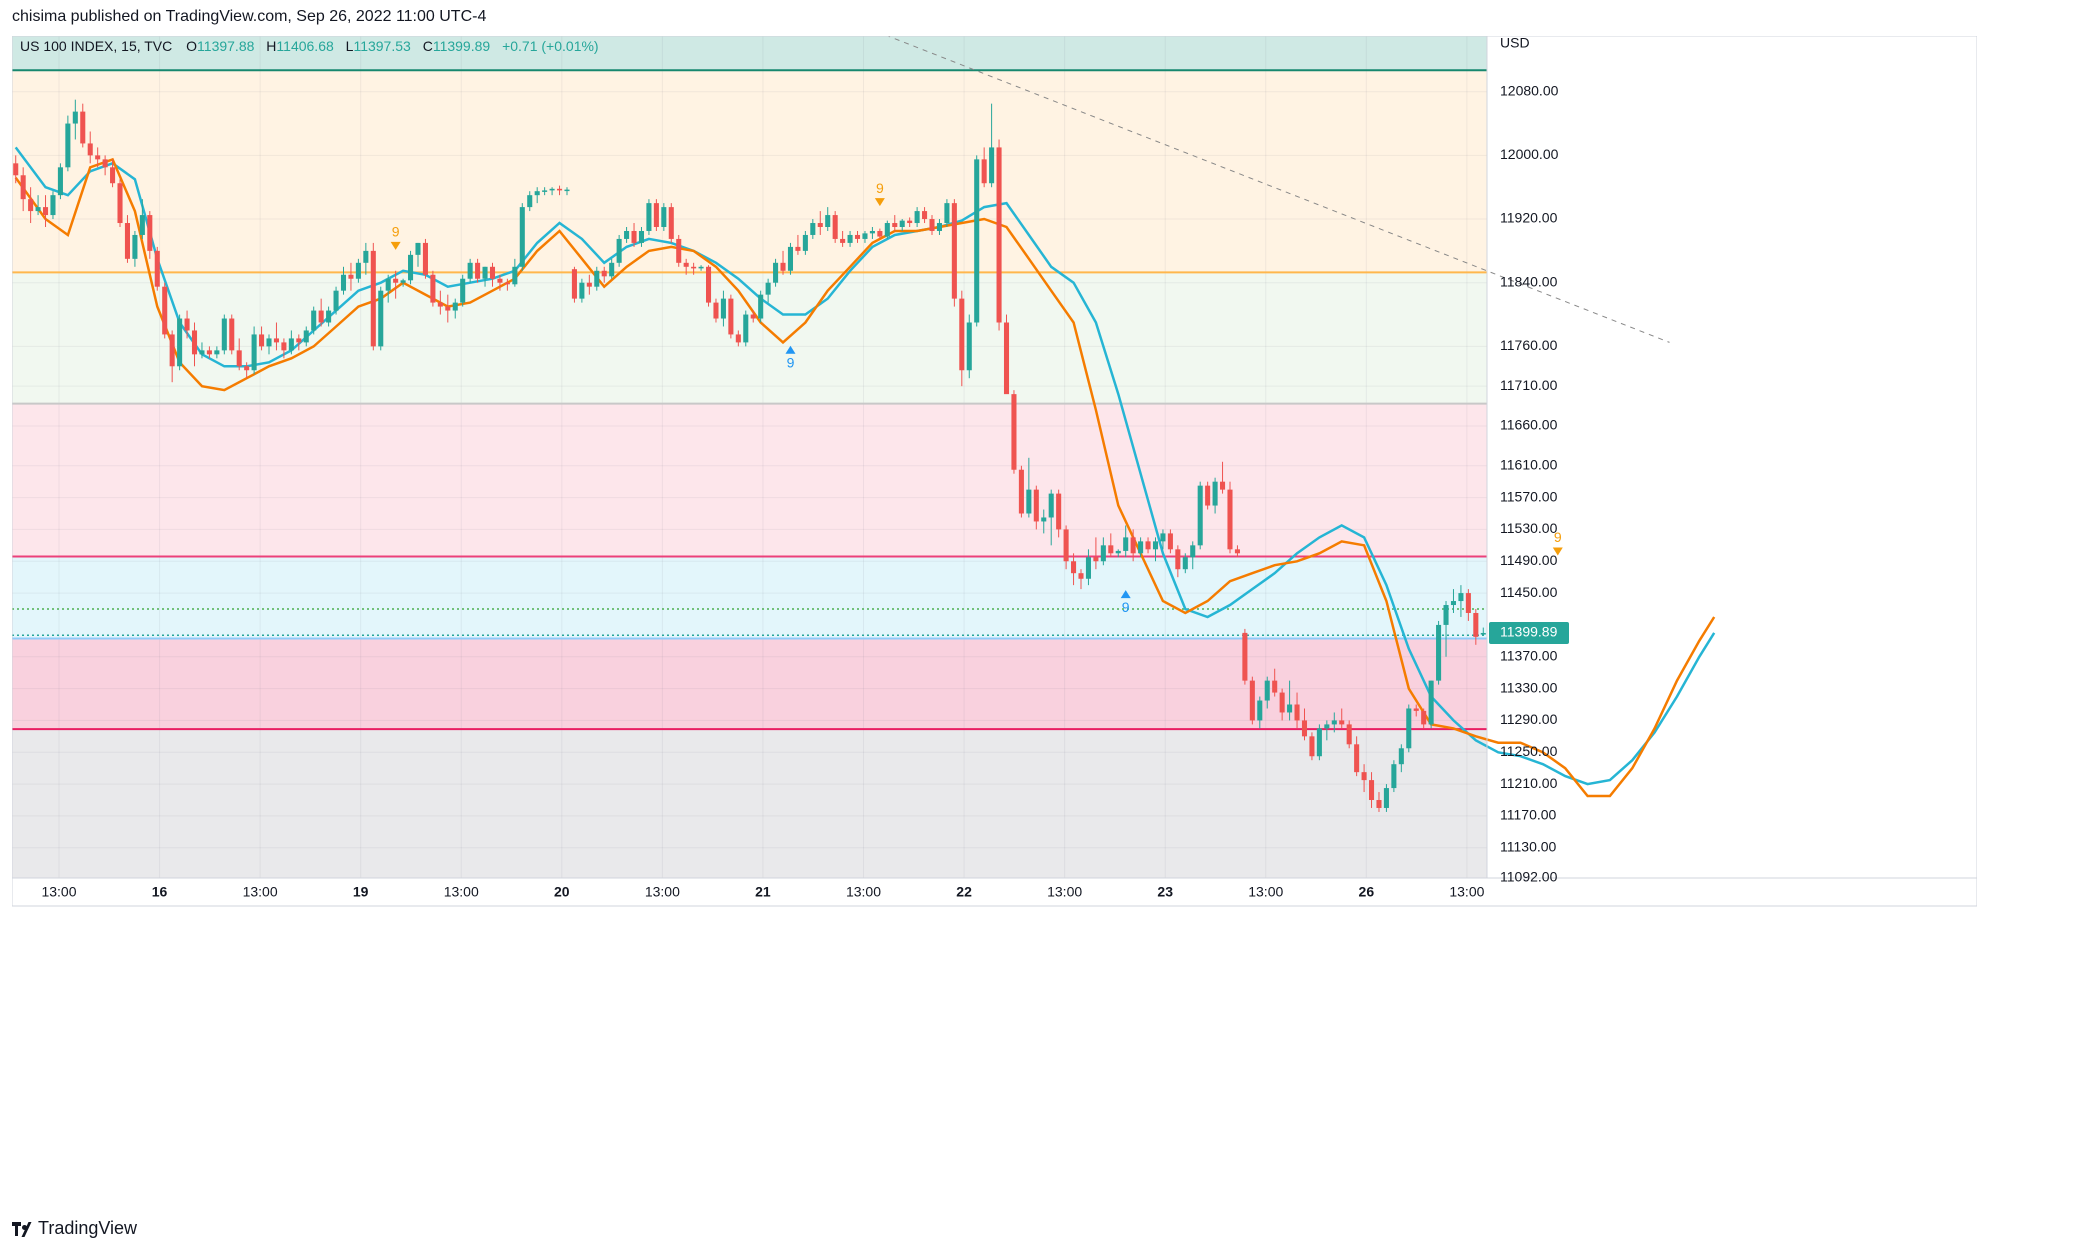  Describe the element at coordinates (1529, 425) in the screenshot. I see `price-tick-label: 11660.00` at that location.